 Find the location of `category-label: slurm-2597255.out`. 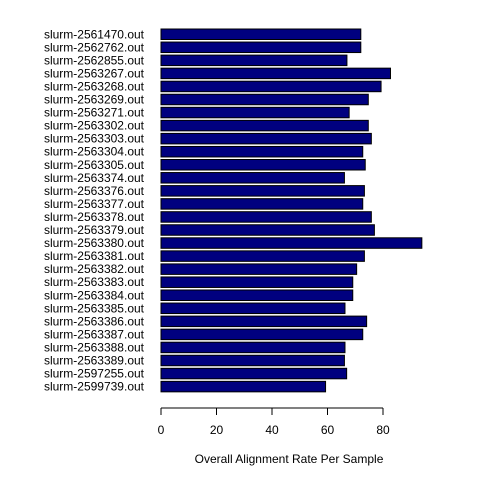

category-label: slurm-2597255.out is located at coordinates (94, 374).